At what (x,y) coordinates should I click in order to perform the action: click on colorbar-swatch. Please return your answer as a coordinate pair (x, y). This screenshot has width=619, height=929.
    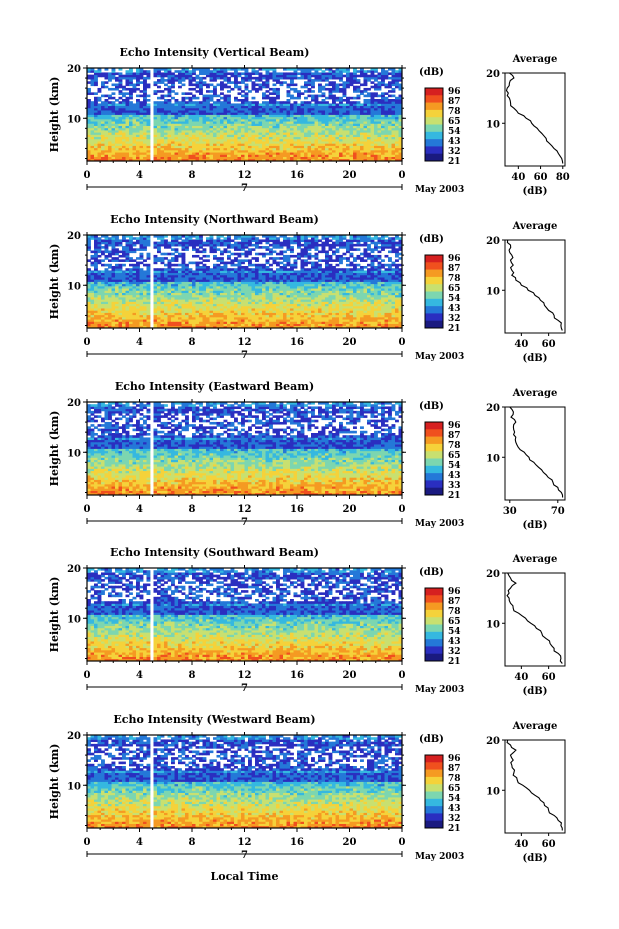
    Looking at the image, I should click on (434, 106).